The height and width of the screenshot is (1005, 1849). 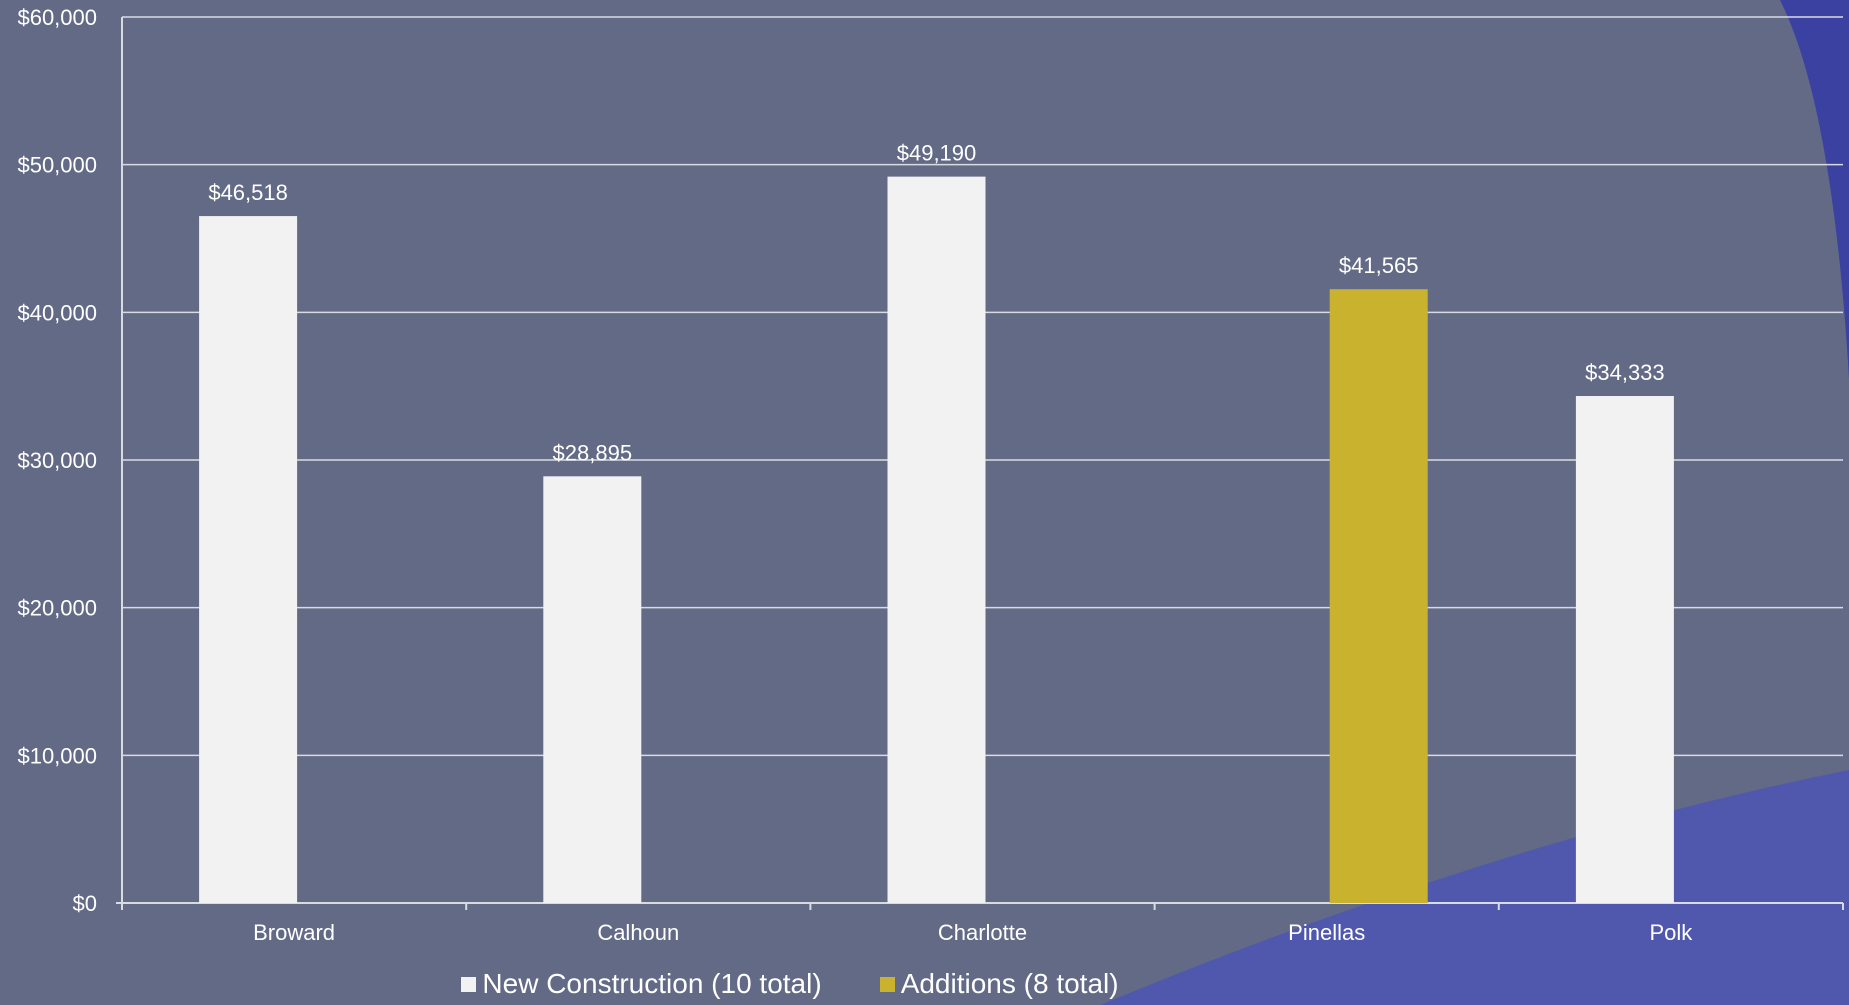 I want to click on bar-charlotte, so click(x=936, y=539).